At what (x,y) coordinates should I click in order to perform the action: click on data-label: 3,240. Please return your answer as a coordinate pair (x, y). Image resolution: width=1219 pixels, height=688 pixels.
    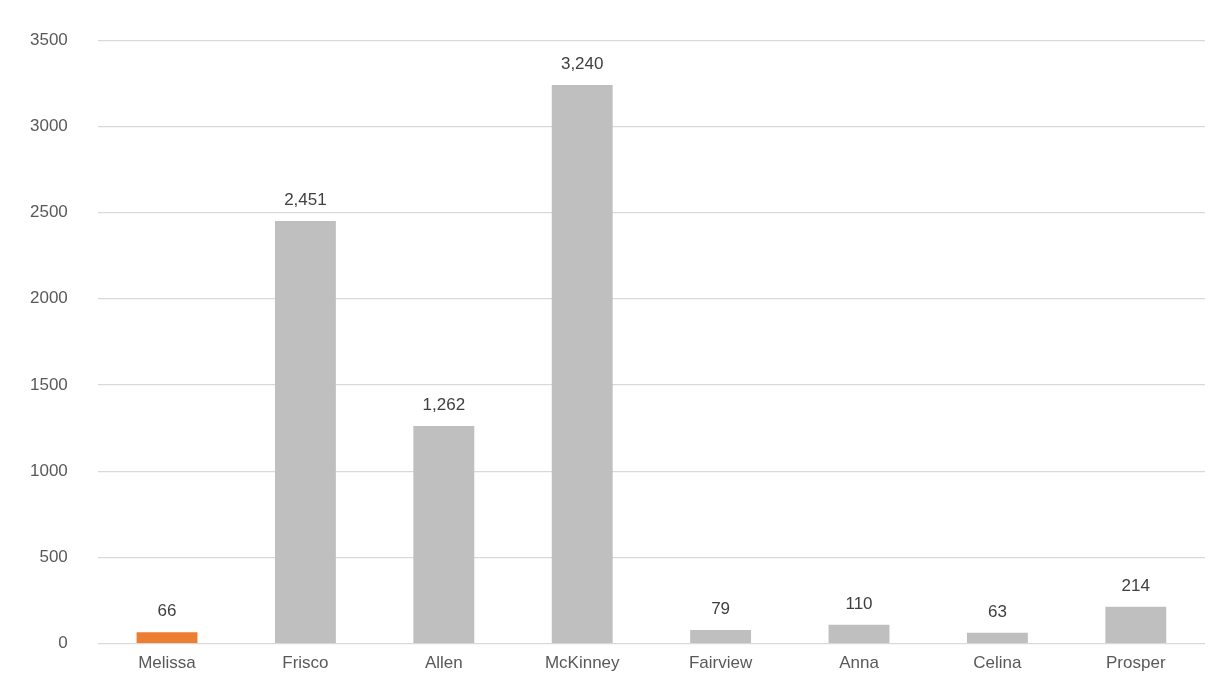
    Looking at the image, I should click on (582, 64).